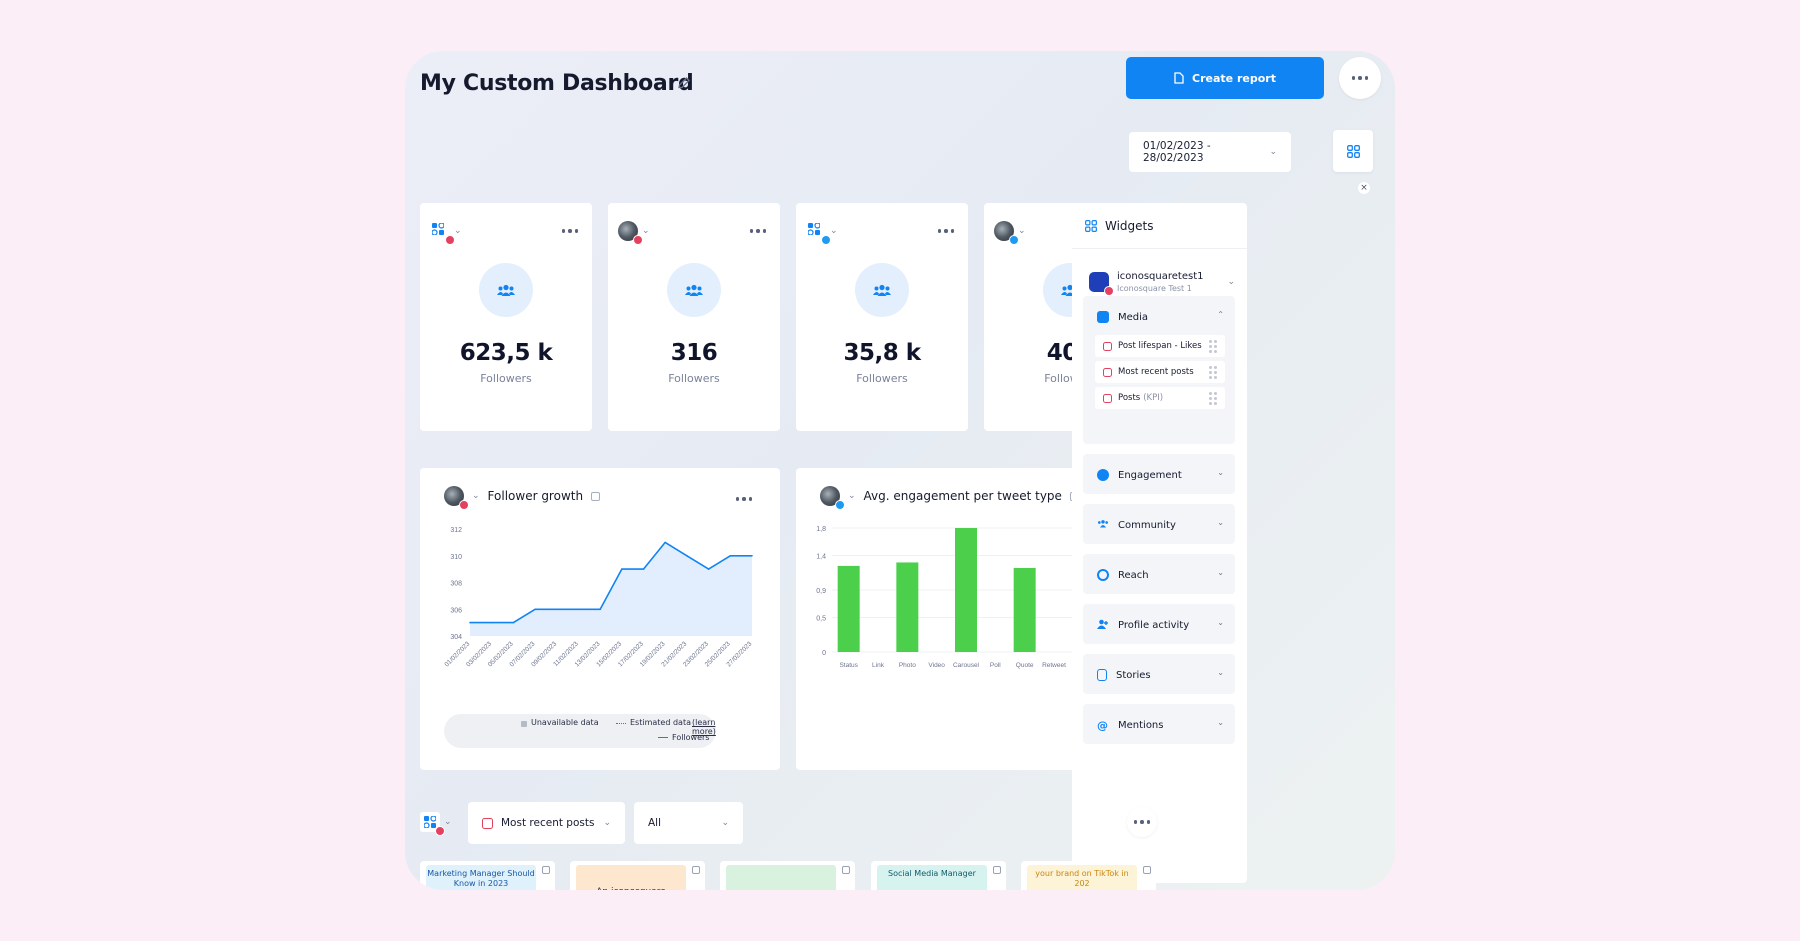 Image resolution: width=1800 pixels, height=941 pixels. I want to click on section-community: Community ⌄, so click(1159, 524).